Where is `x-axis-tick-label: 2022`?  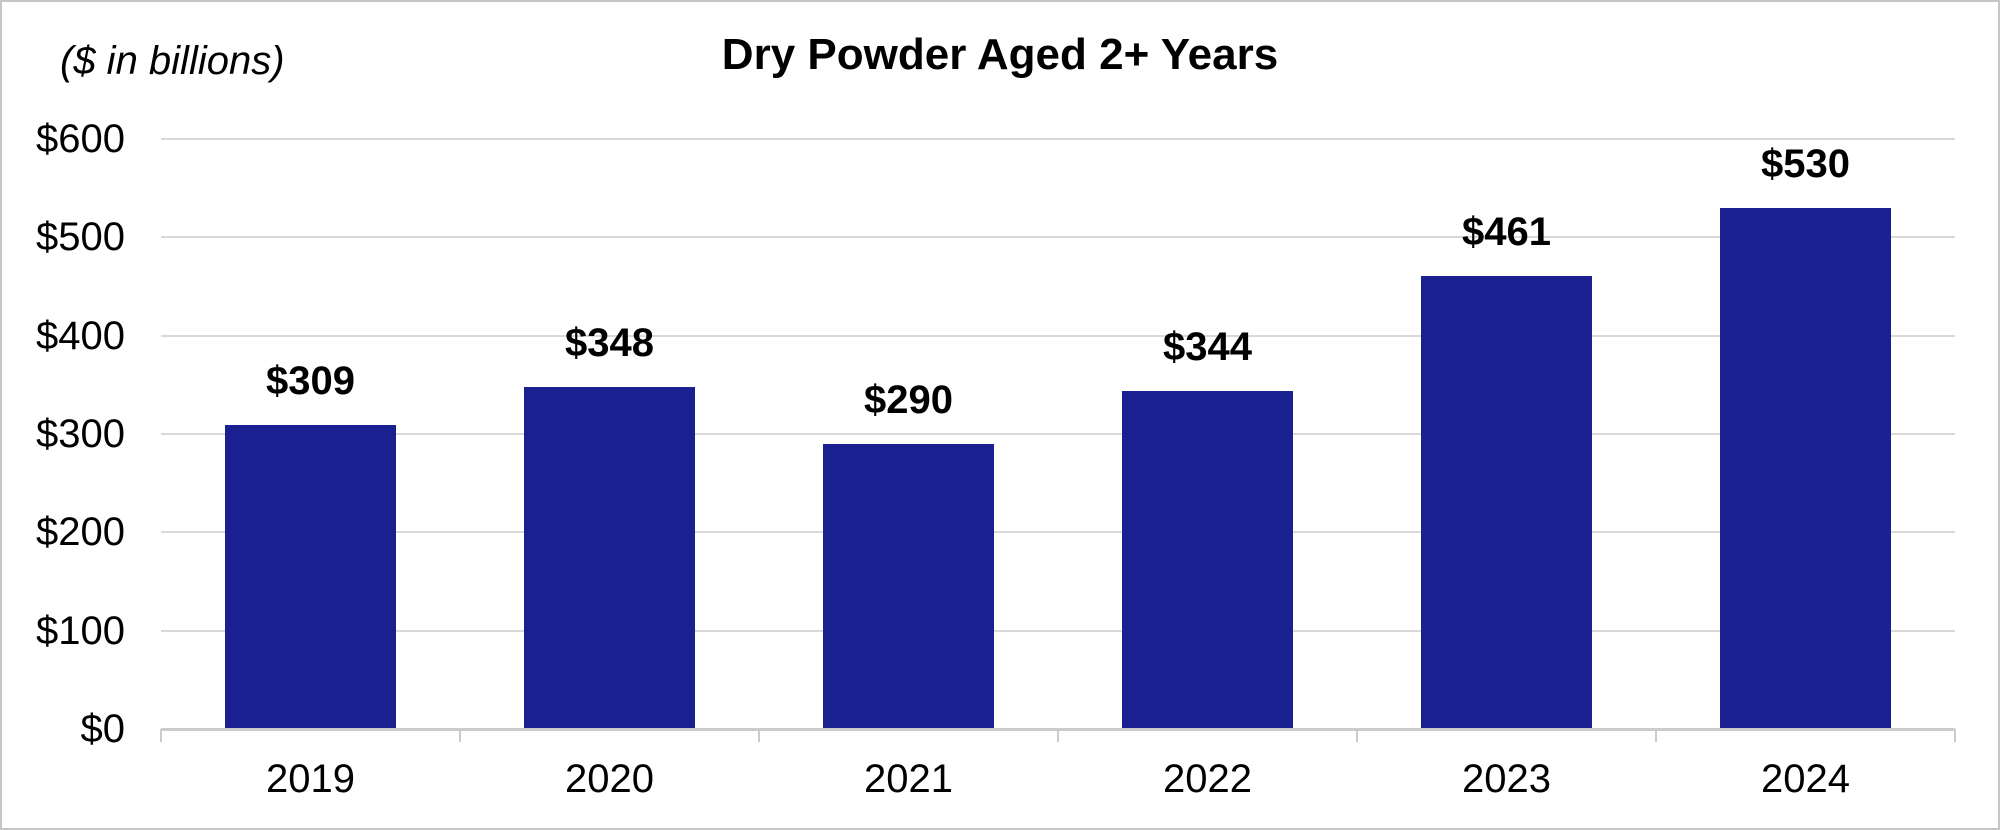
x-axis-tick-label: 2022 is located at coordinates (1207, 779).